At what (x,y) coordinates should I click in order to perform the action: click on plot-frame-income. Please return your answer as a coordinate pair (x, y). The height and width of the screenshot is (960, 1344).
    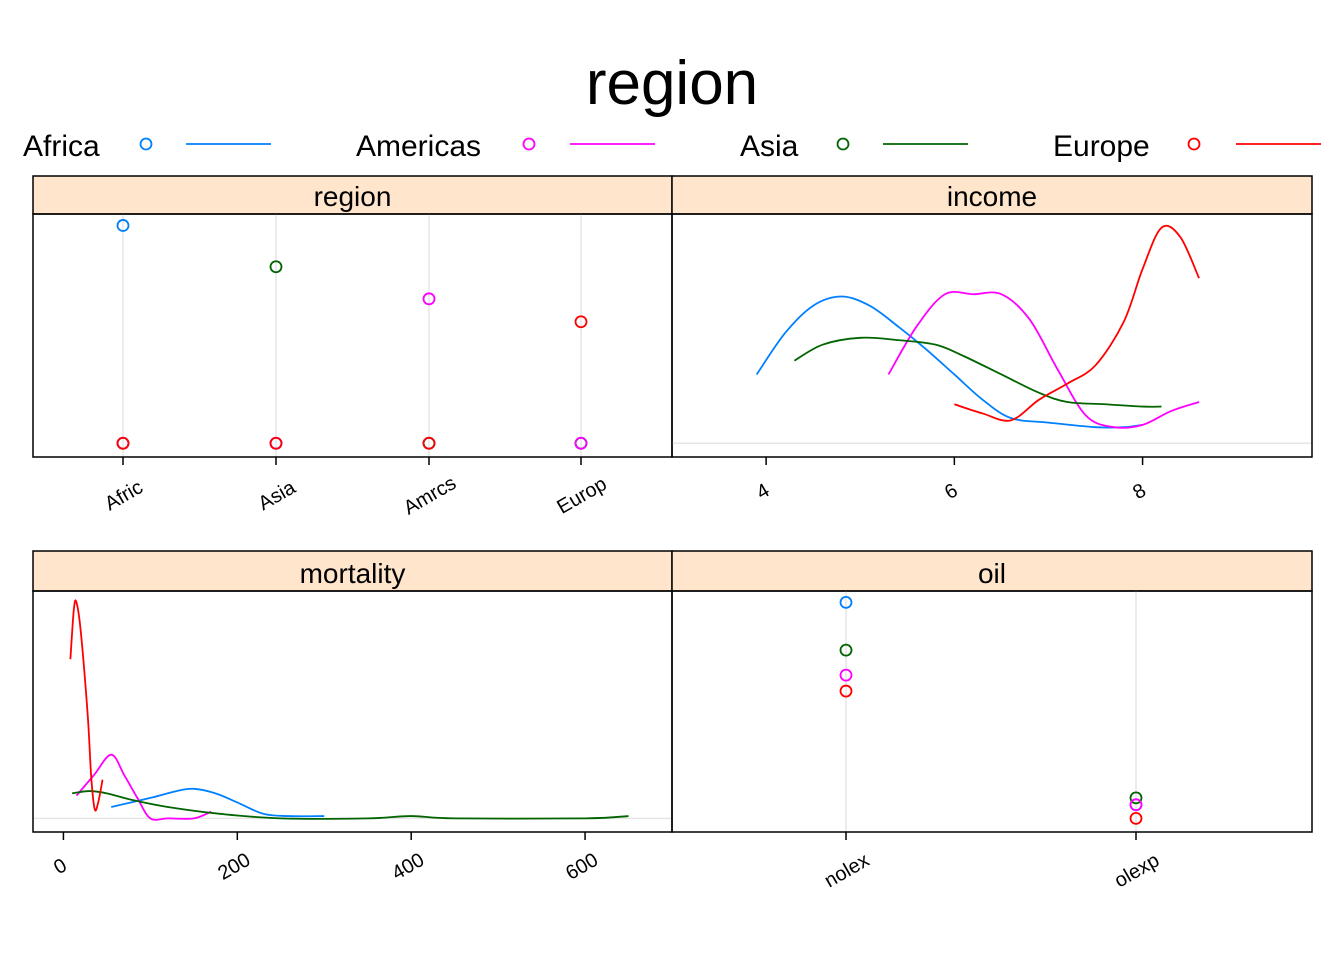
    Looking at the image, I should click on (992, 335).